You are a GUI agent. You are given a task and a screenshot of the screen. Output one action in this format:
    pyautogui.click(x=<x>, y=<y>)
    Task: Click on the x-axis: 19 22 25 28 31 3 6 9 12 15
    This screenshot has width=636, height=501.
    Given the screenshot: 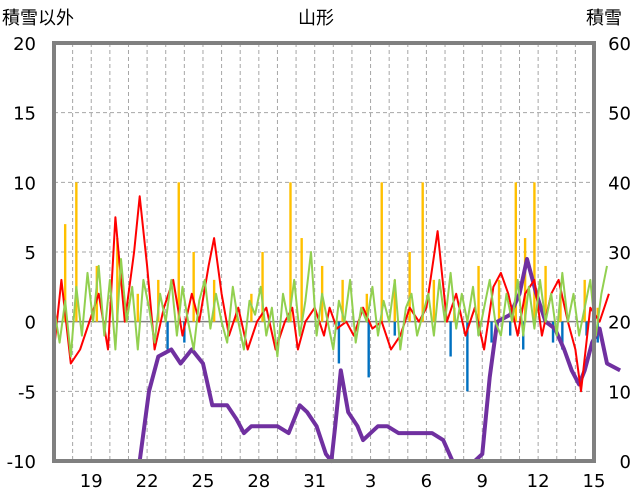 What is the action you would take?
    pyautogui.click(x=343, y=481)
    